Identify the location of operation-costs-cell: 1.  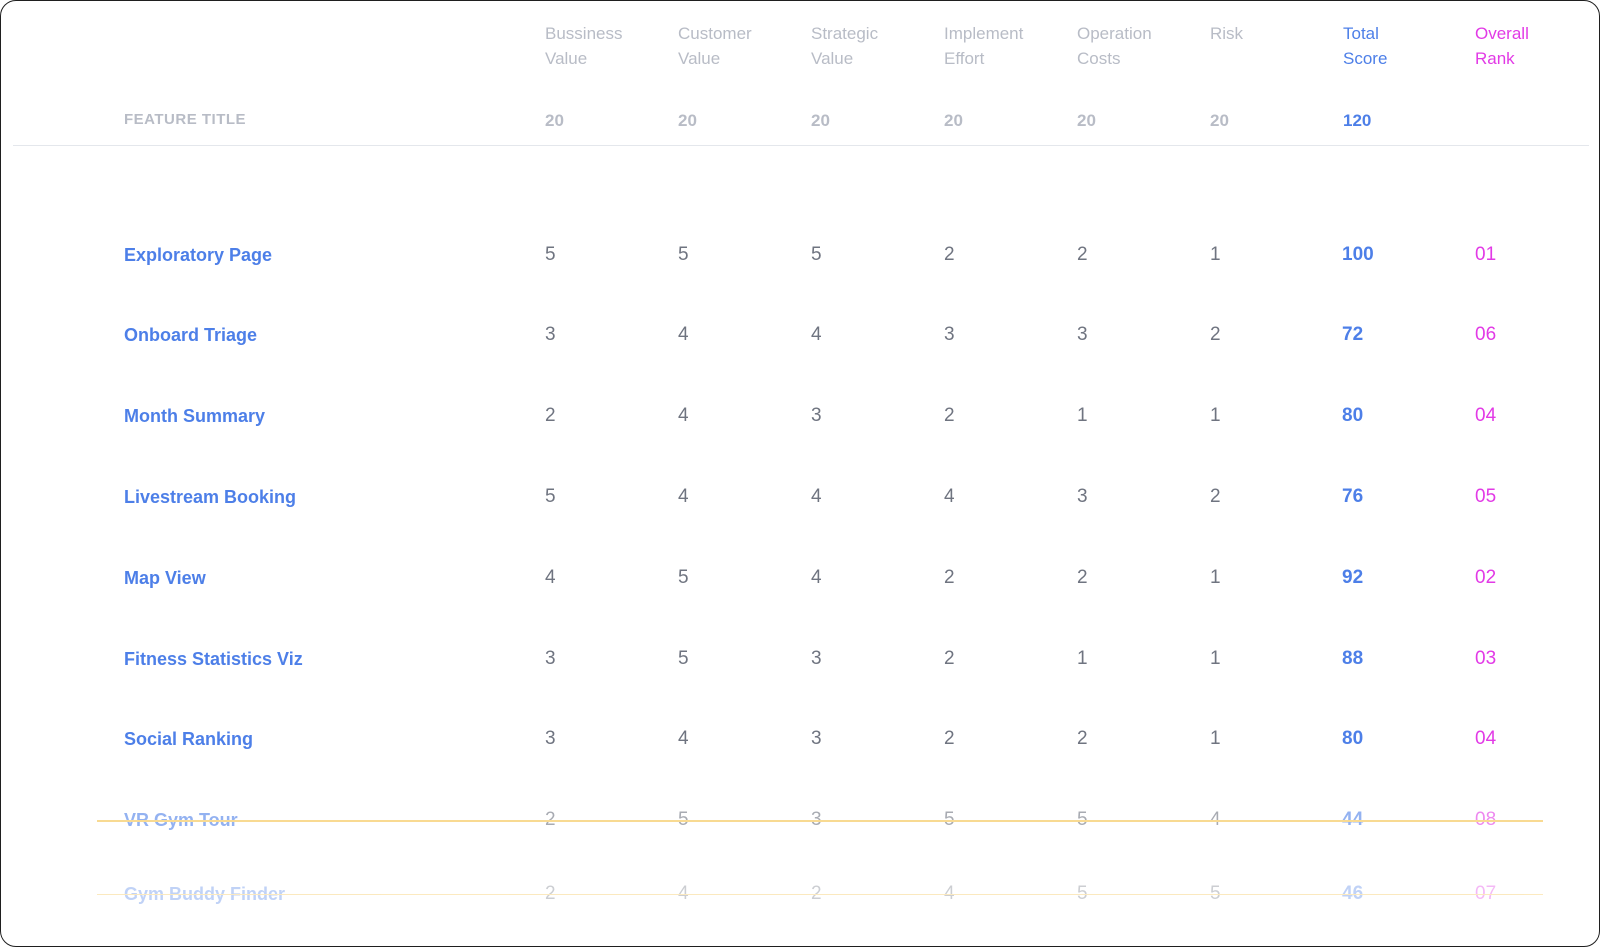
(1082, 658).